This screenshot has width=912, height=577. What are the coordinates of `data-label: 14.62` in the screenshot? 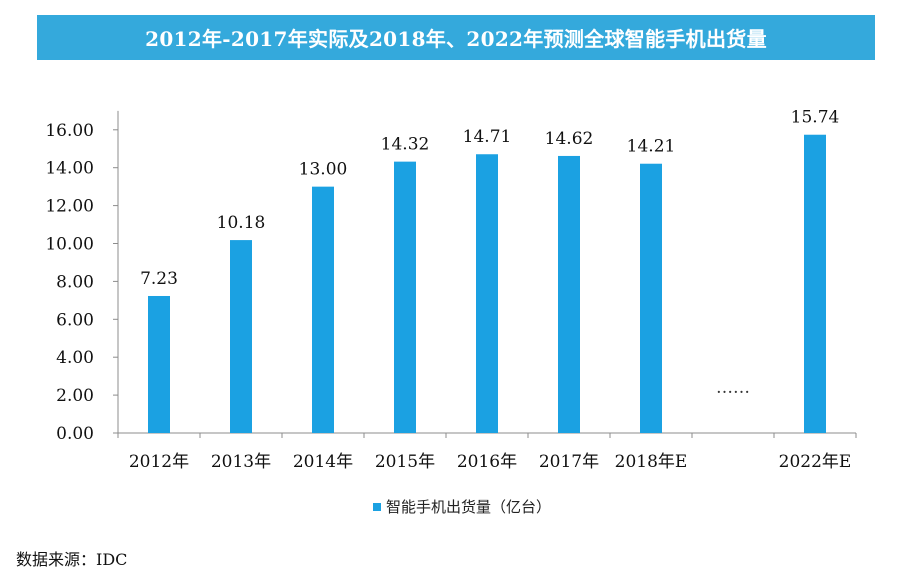 It's located at (569, 139).